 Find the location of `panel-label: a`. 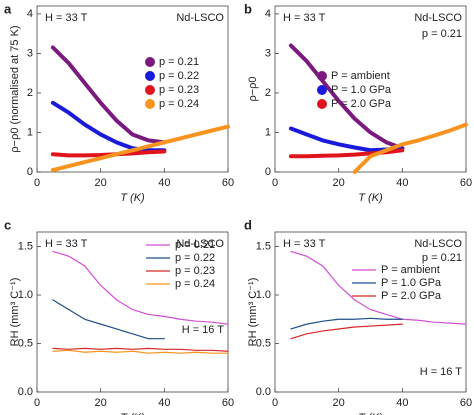

panel-label: a is located at coordinates (8, 8).